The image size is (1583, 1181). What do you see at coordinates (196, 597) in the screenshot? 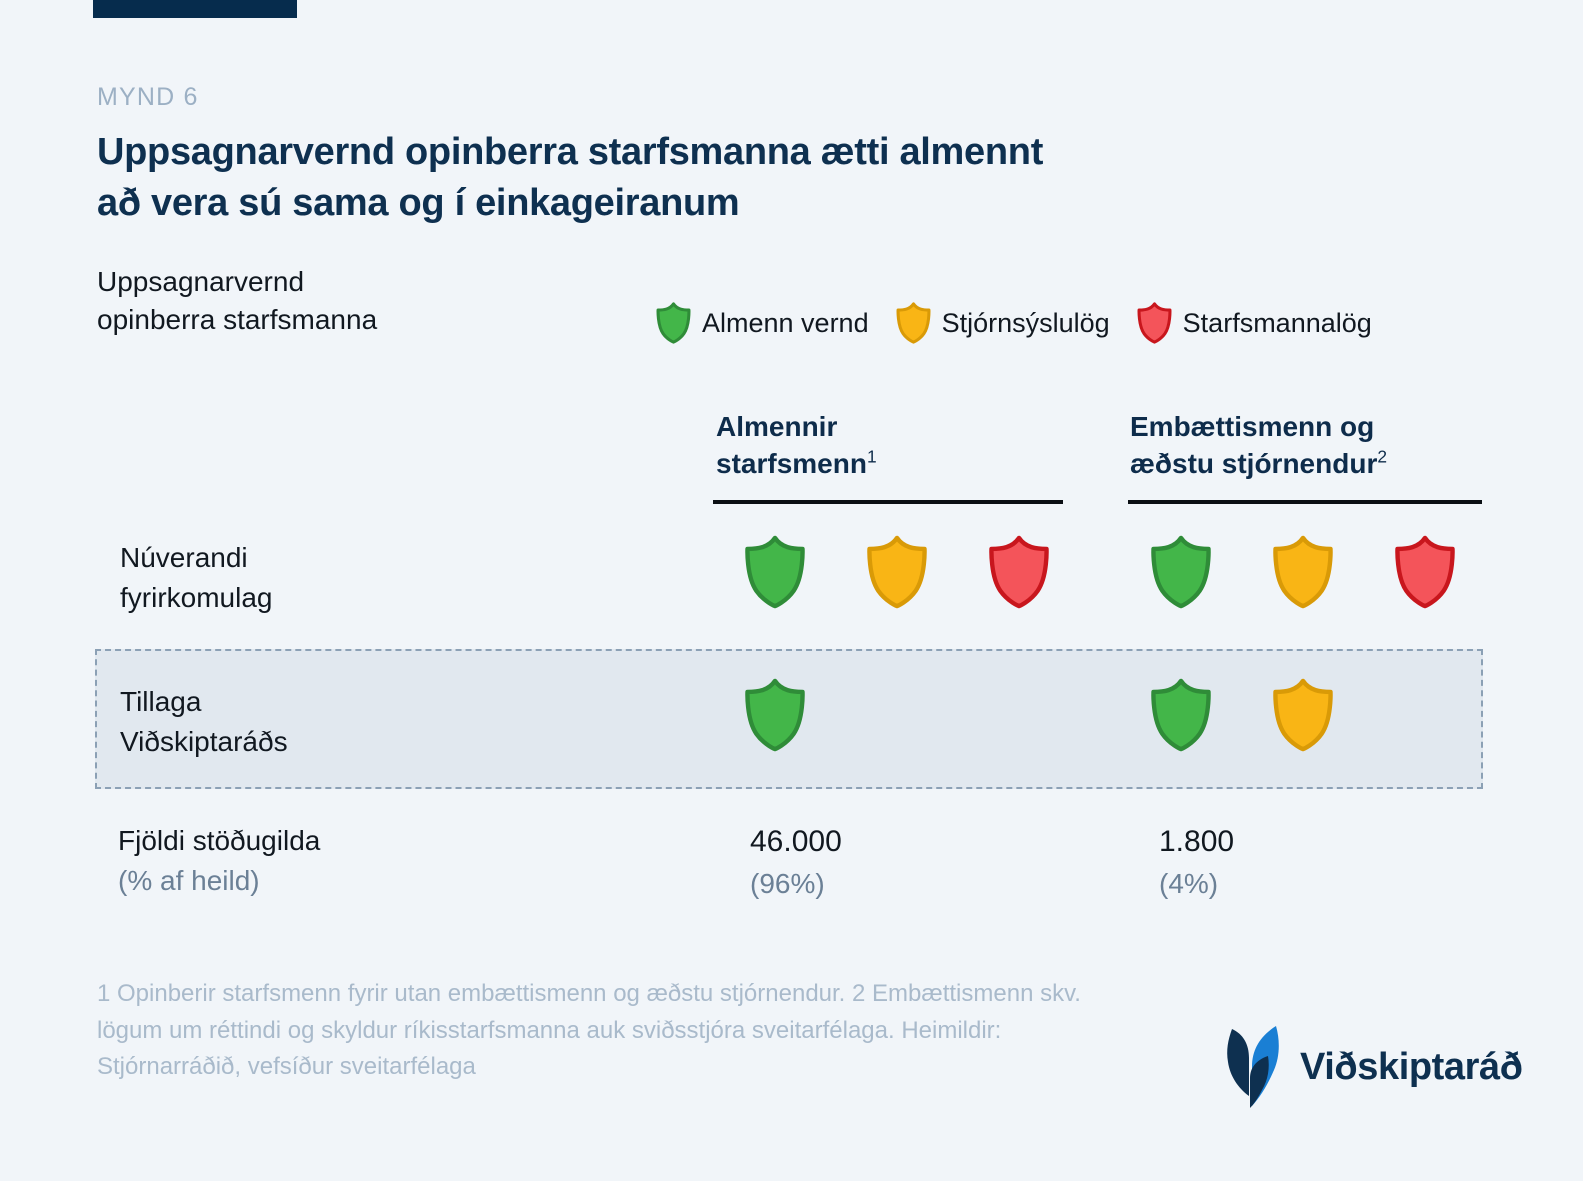
I see `row-label-line-2: fyrirkomulag` at bounding box center [196, 597].